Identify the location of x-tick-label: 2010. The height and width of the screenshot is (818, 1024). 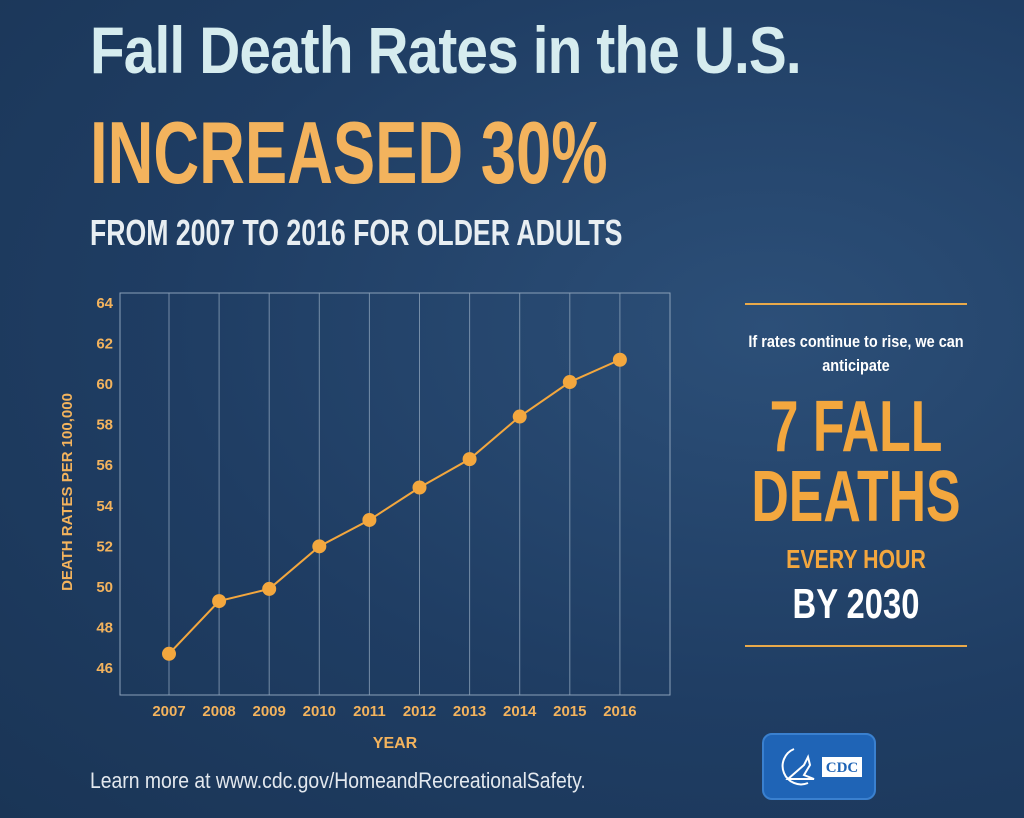
(319, 711).